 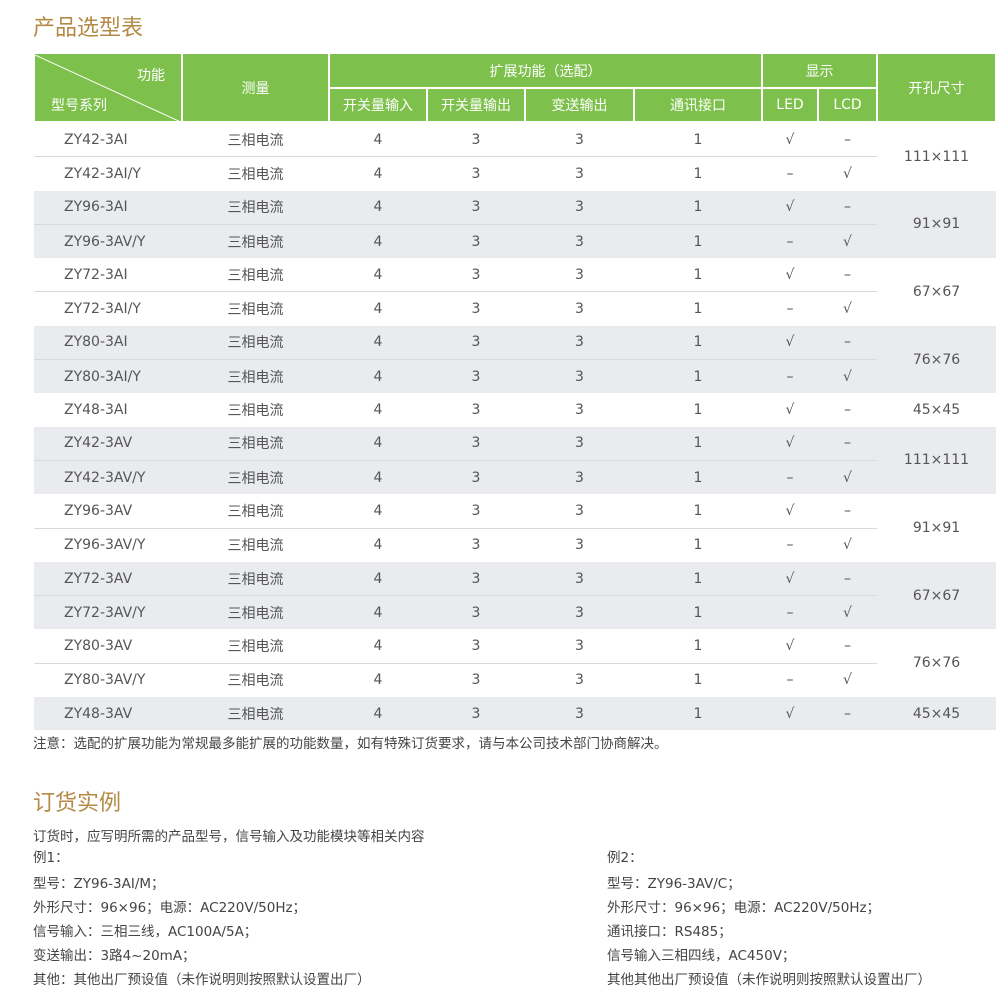 I want to click on table-row: ZY80-3AI/Y 三相电流 4 3 3 1– √, so click(x=515, y=376).